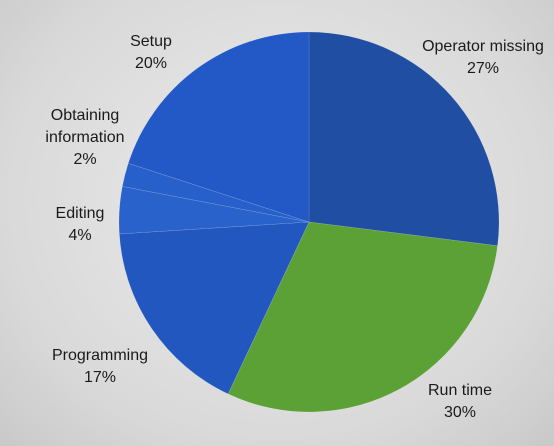 This screenshot has height=446, width=554. I want to click on slice-label-line: Operator missing, so click(483, 46).